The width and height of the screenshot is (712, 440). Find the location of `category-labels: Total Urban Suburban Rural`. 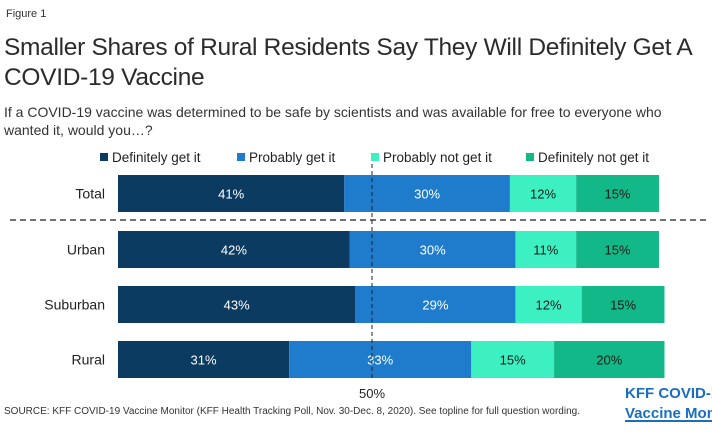

category-labels: Total Urban Suburban Rural is located at coordinates (74, 277).